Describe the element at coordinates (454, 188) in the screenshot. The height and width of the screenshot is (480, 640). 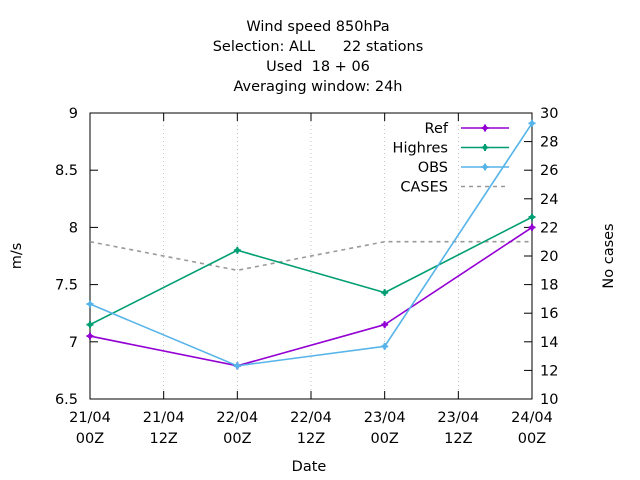
I see `legend-entry: CASES` at that location.